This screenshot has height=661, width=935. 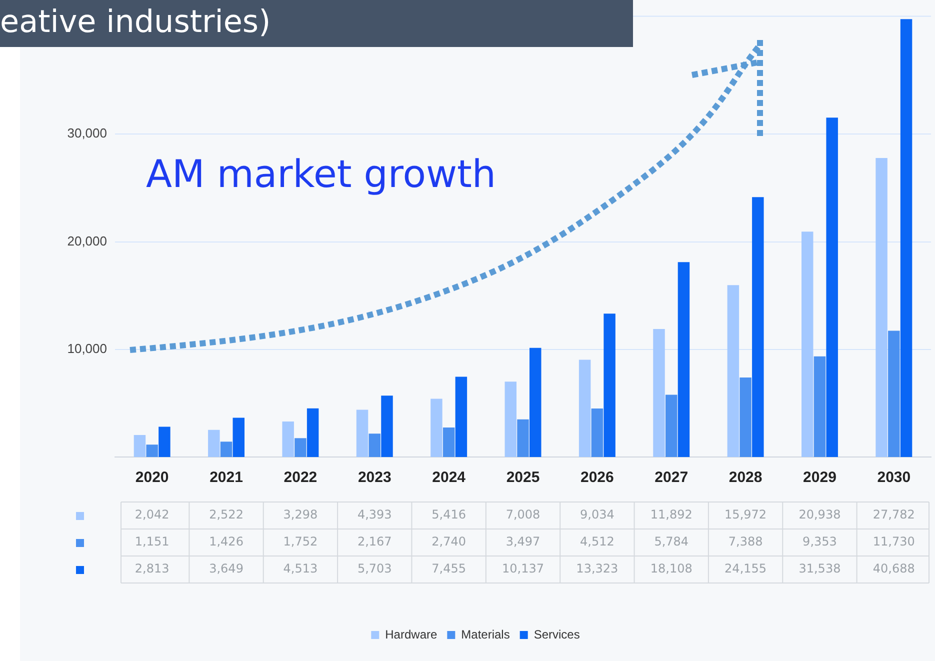 What do you see at coordinates (87, 348) in the screenshot?
I see `y-tick-label: 10,000` at bounding box center [87, 348].